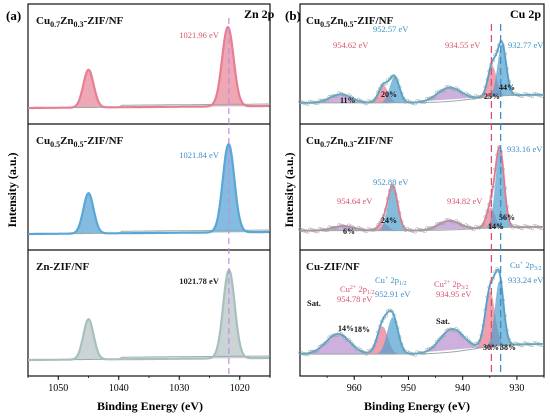 This screenshot has height=417, width=550. I want to click on label-part: 0.5, so click(79, 144).